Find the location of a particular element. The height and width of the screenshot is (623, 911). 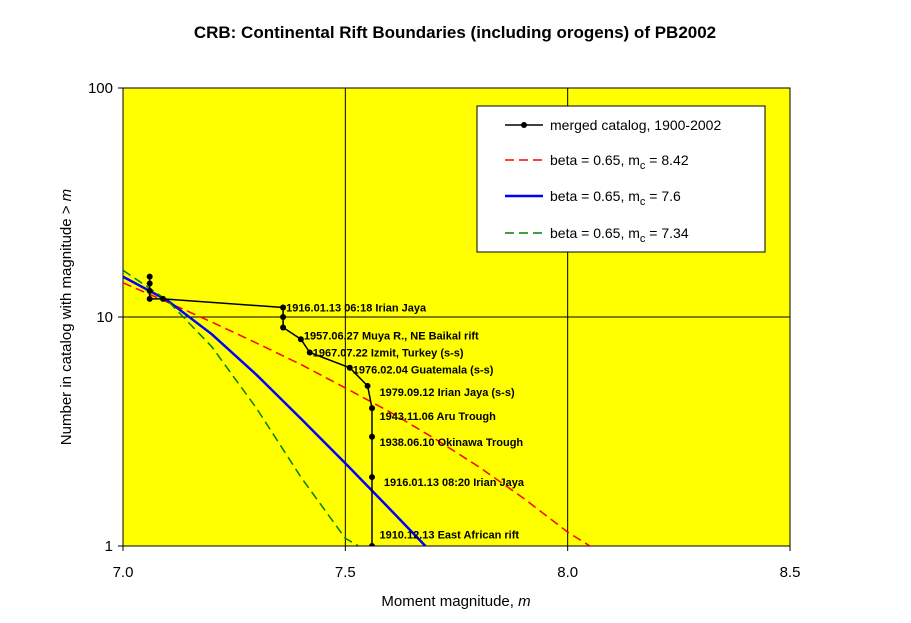

annotation-label: 1938.06.10 Okinawa Trough is located at coordinates (451, 443).